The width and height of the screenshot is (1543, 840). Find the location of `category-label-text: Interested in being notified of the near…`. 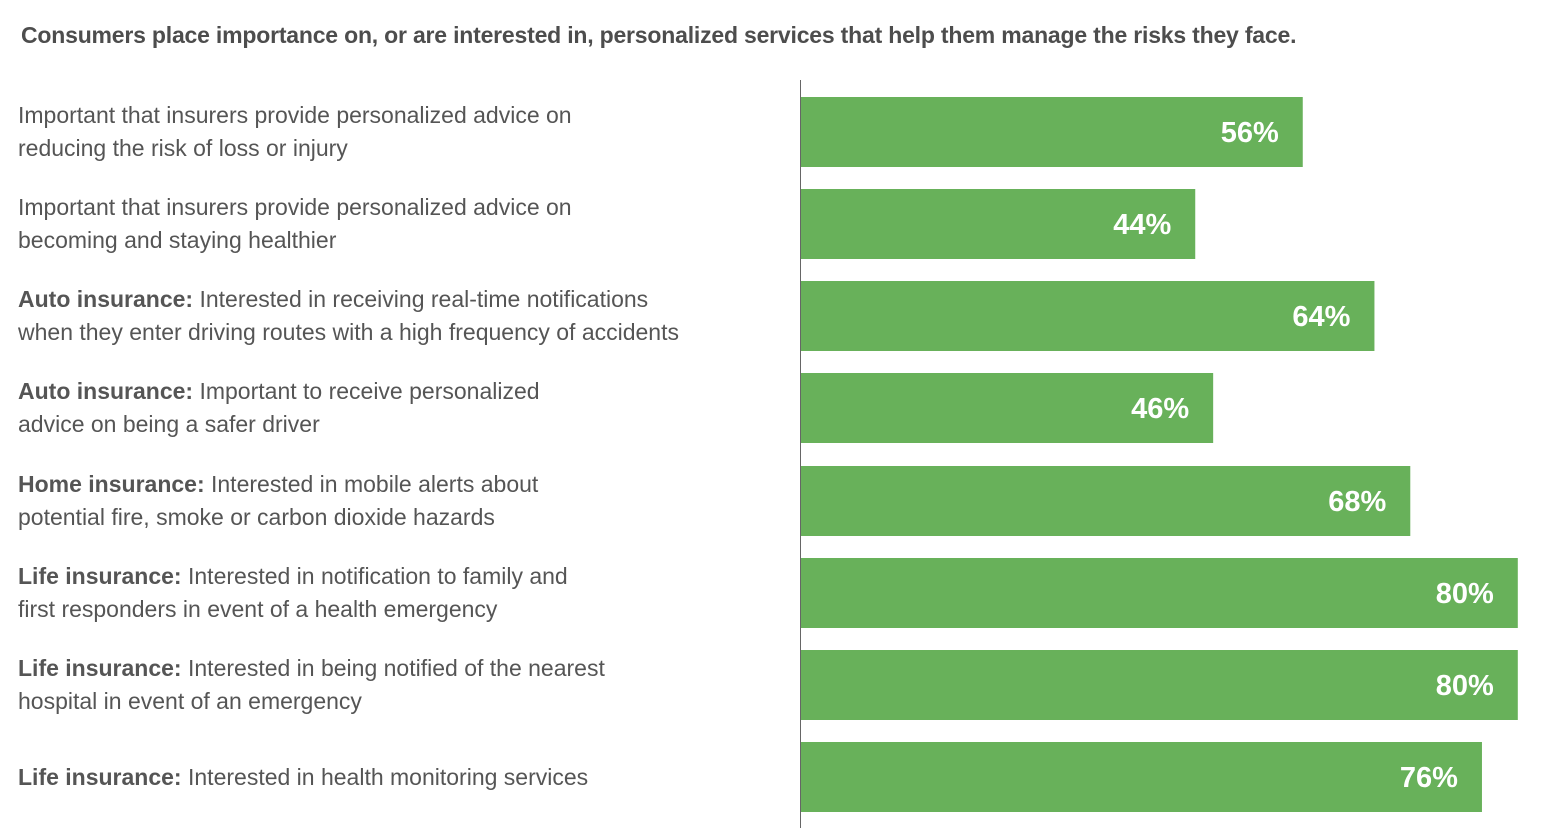

category-label-text: Interested in being notified of the near… is located at coordinates (393, 668).